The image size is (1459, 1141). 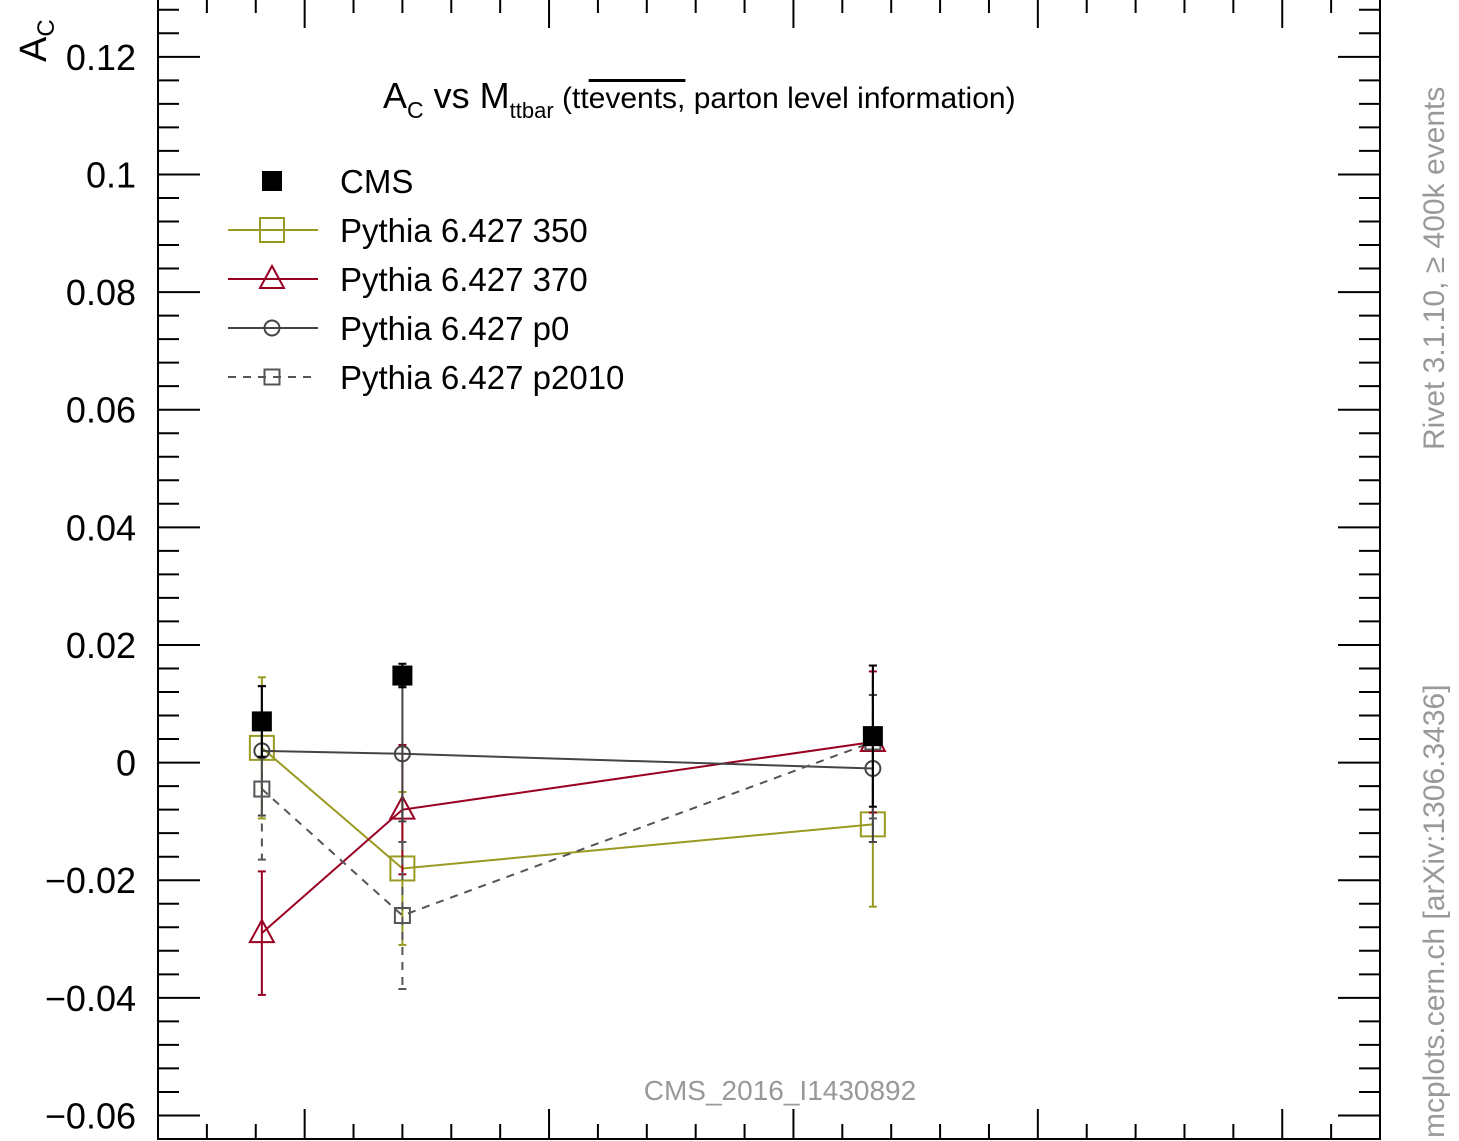 What do you see at coordinates (101, 645) in the screenshot?
I see `y-tick-label: 0.02` at bounding box center [101, 645].